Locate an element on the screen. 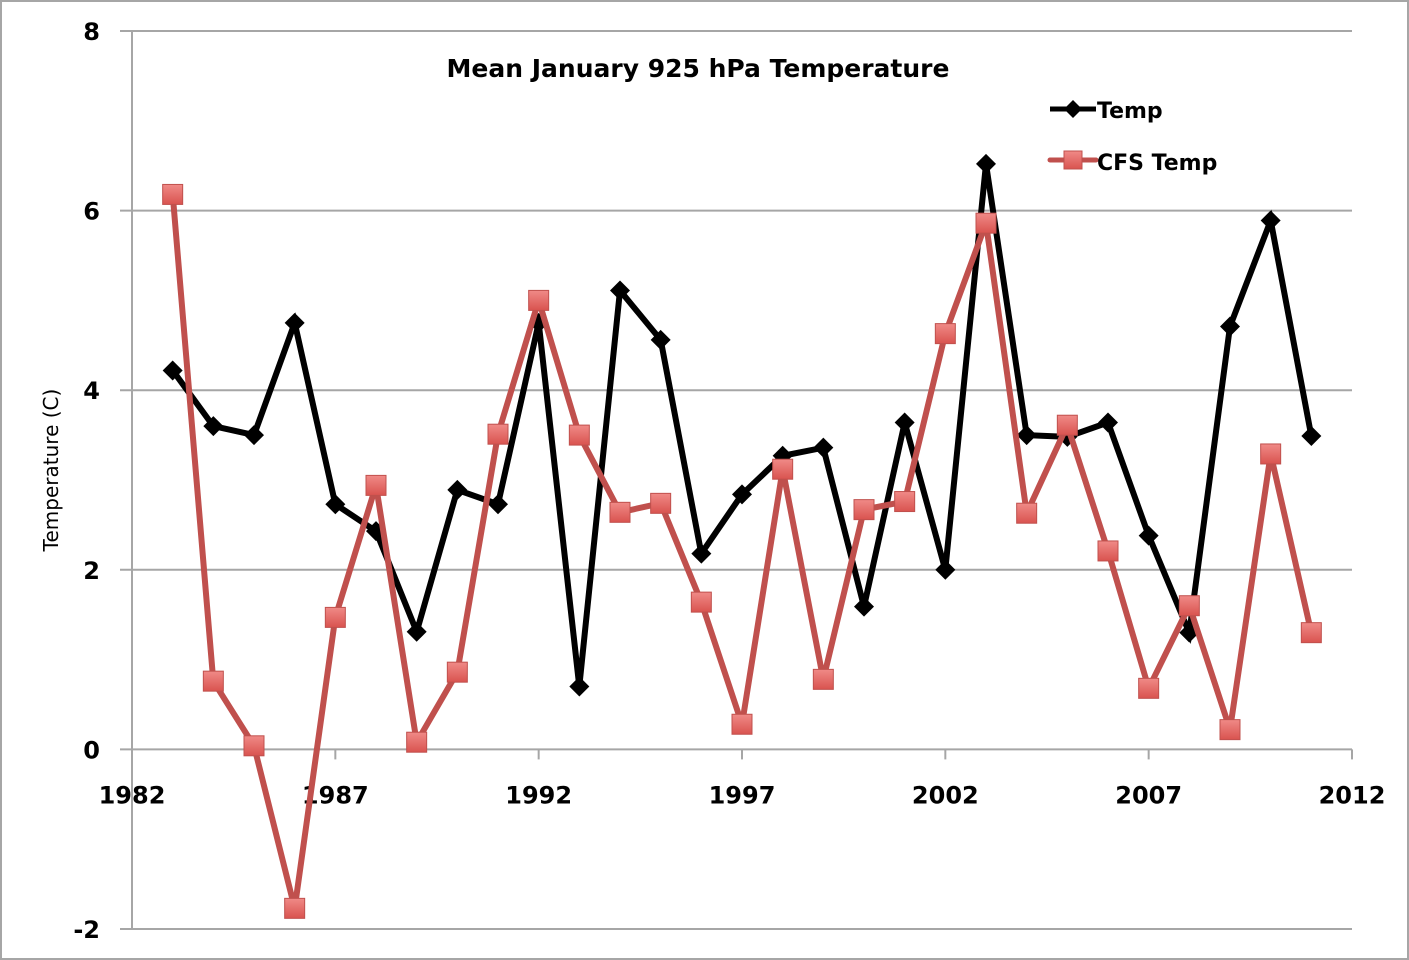  x-tick-labels: 1982 1987 1992 1997 2002 2007 2012 is located at coordinates (742, 795).